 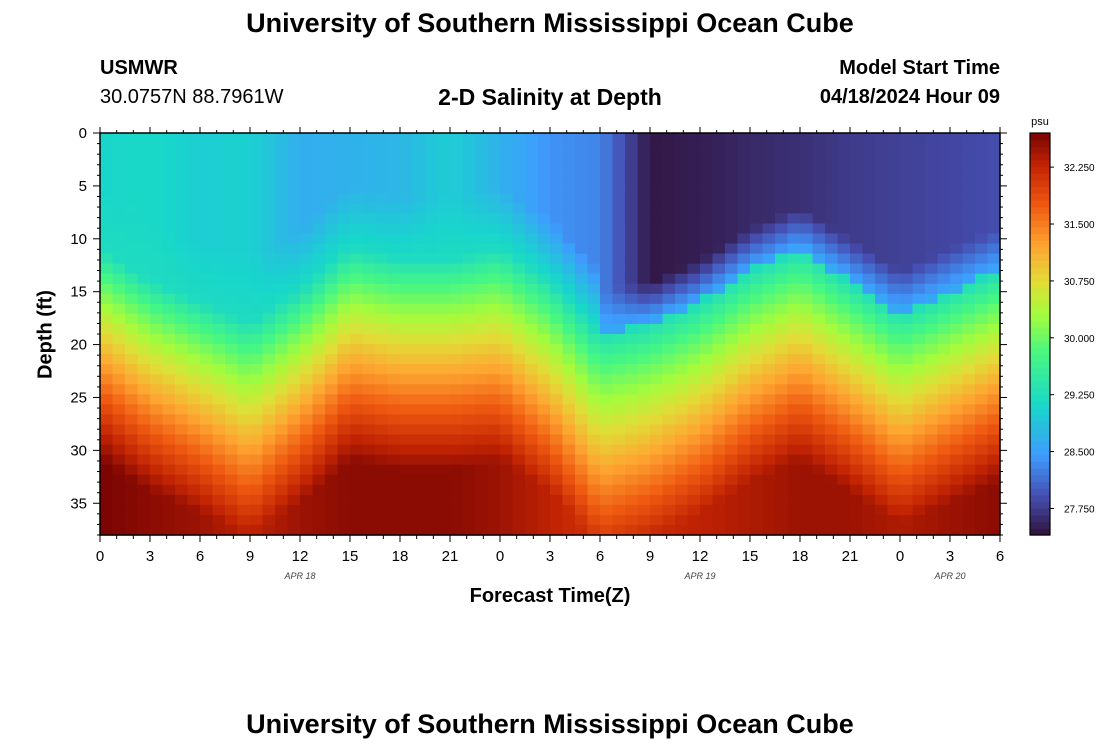 What do you see at coordinates (250, 556) in the screenshot?
I see `x-tick-label: 9` at bounding box center [250, 556].